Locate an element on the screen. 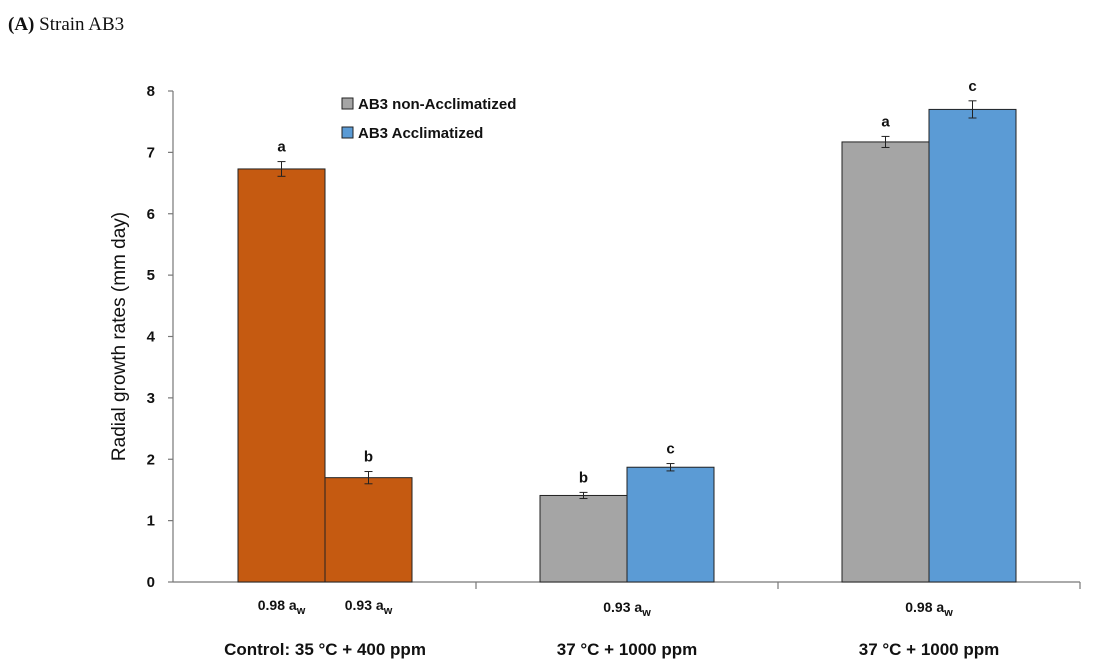 The width and height of the screenshot is (1100, 672). group-label: Control: 35 °C + 400 ppm is located at coordinates (325, 649).